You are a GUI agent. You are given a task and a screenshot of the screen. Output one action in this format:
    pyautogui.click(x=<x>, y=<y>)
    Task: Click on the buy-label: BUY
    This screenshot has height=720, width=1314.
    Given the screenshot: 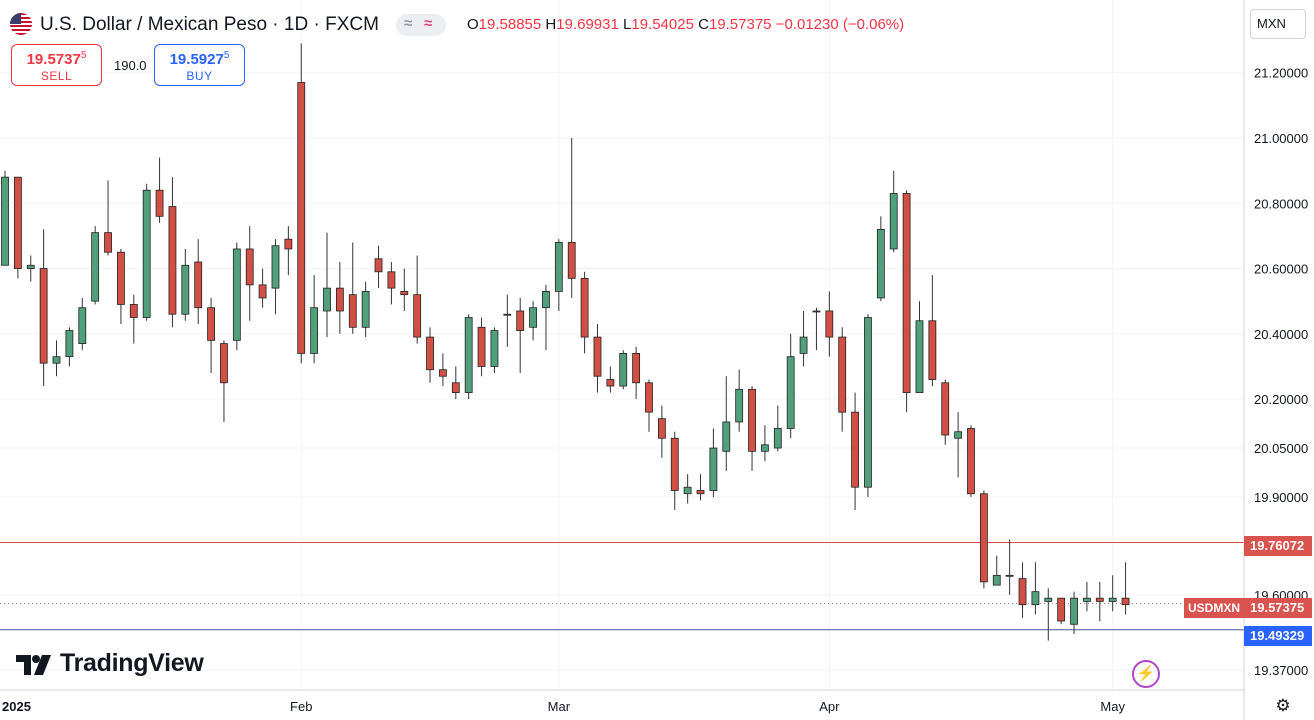 What is the action you would take?
    pyautogui.click(x=199, y=76)
    